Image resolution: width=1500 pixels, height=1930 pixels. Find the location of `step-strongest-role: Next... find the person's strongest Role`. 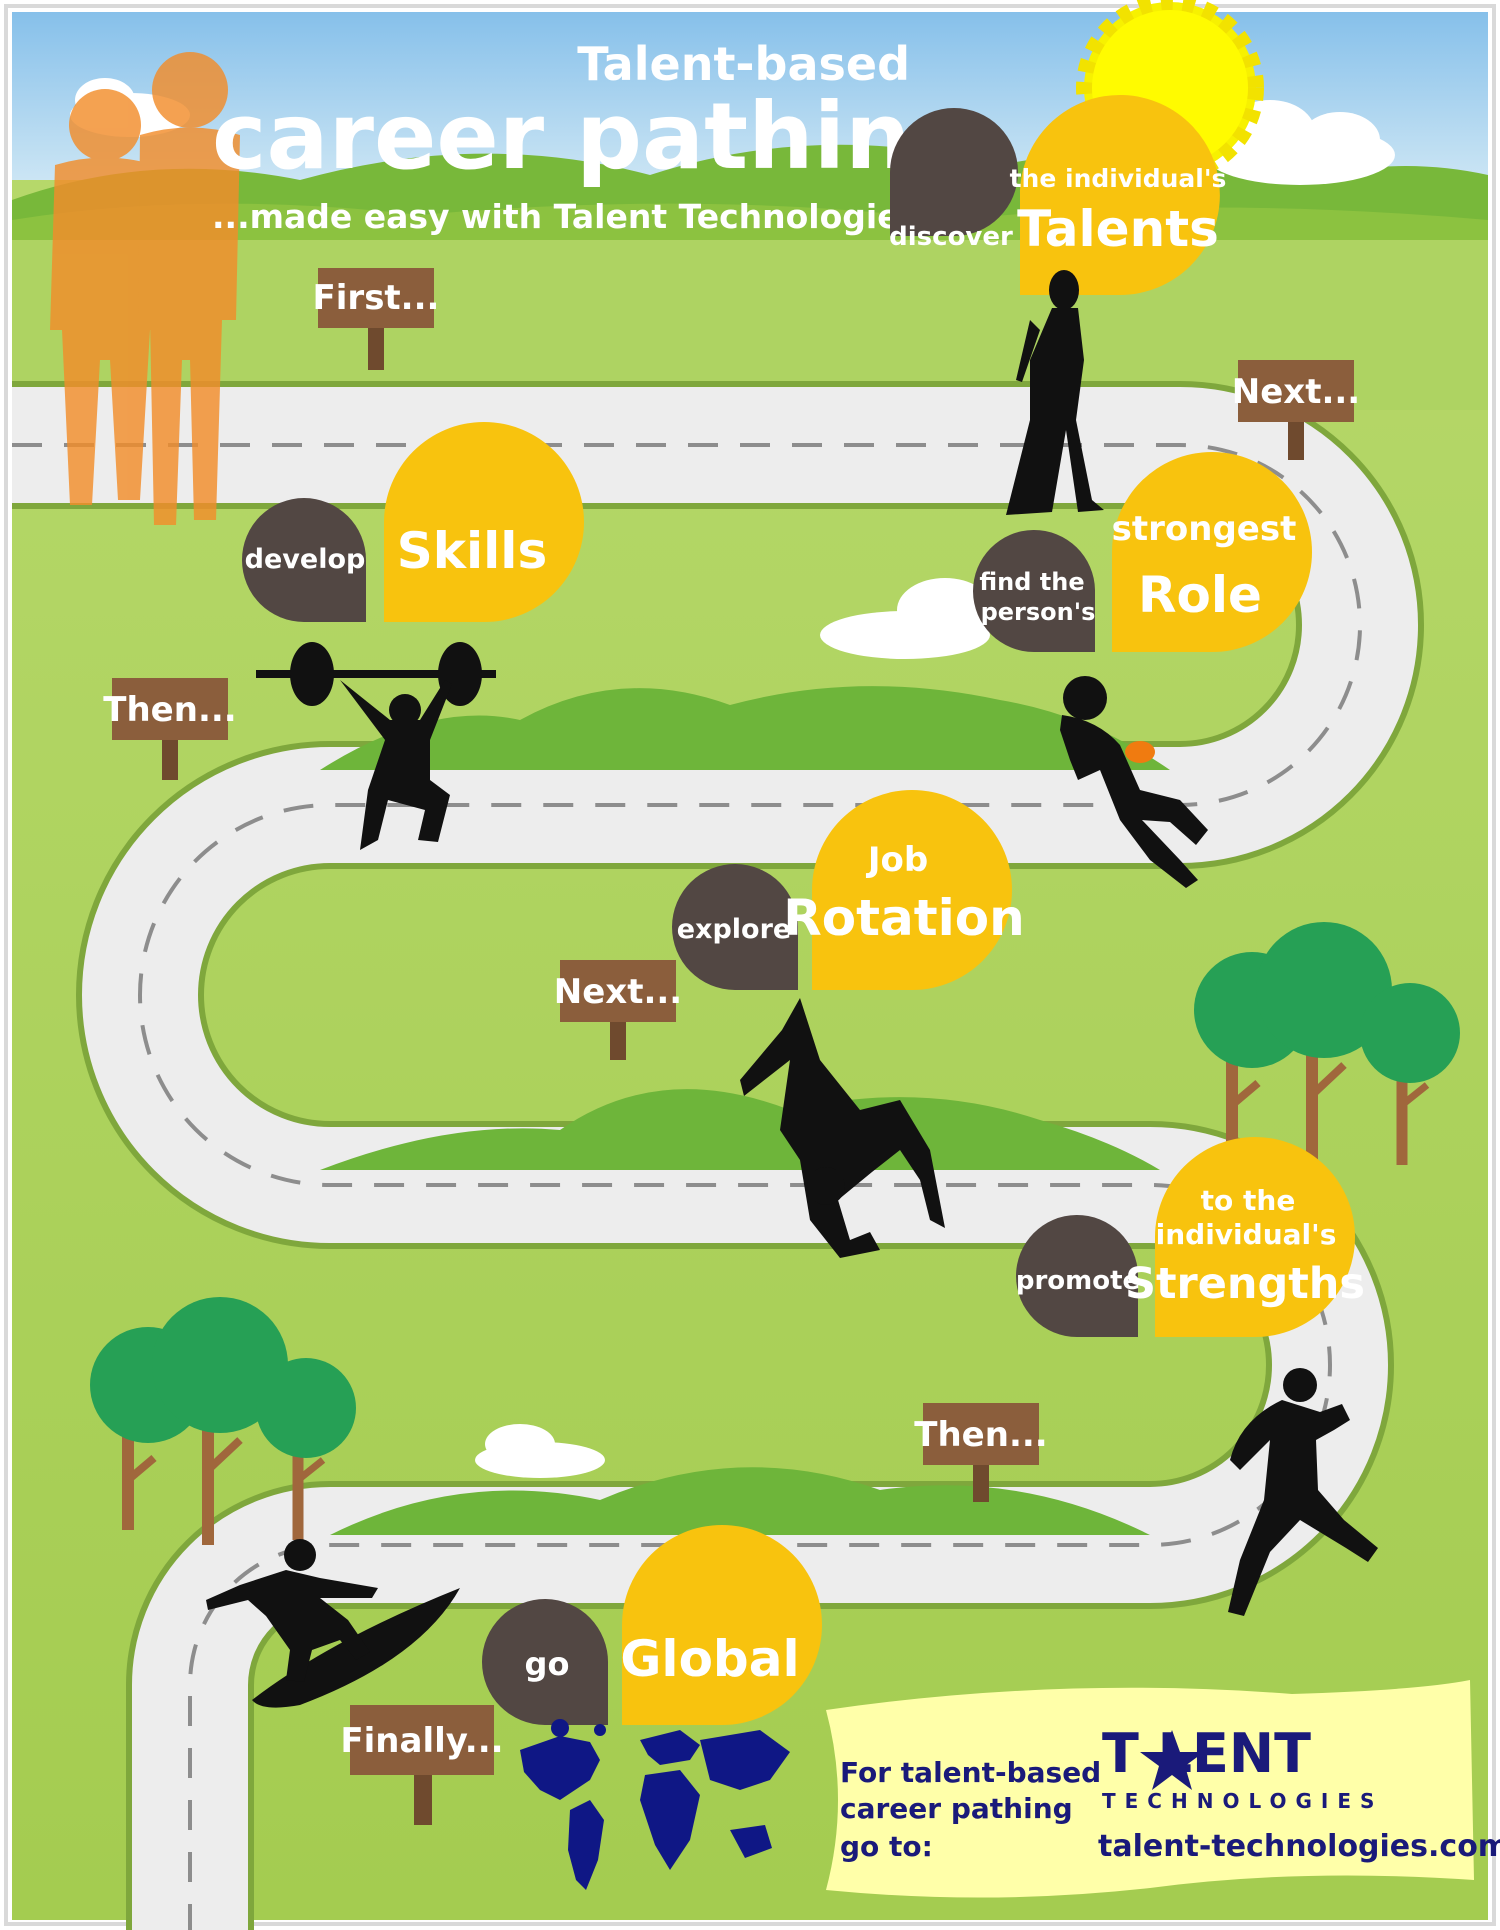

step-strongest-role: Next... find the person's strongest Role is located at coordinates (1166, 506).